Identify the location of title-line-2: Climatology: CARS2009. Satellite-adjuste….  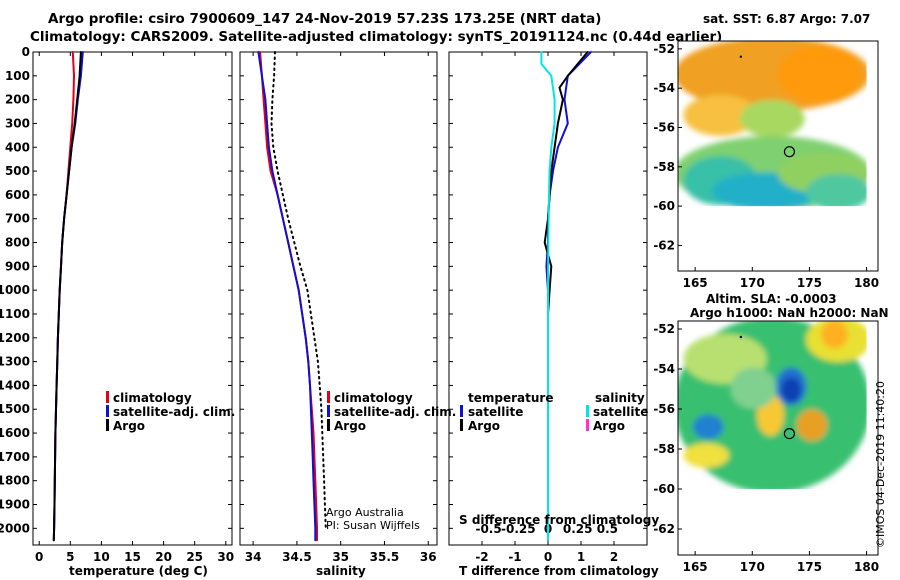
(376, 37).